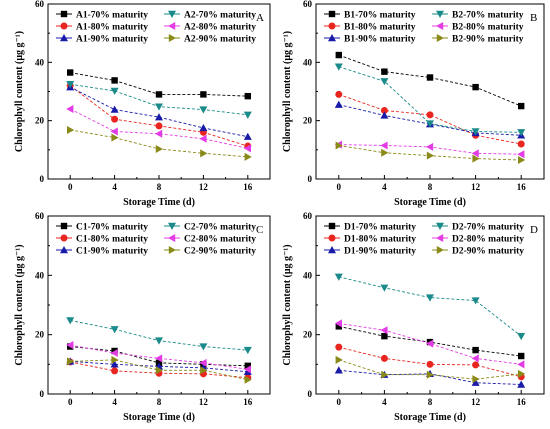 This screenshot has width=550, height=429. Describe the element at coordinates (220, 252) in the screenshot. I see `legend-entry: C2-90% maturity` at that location.